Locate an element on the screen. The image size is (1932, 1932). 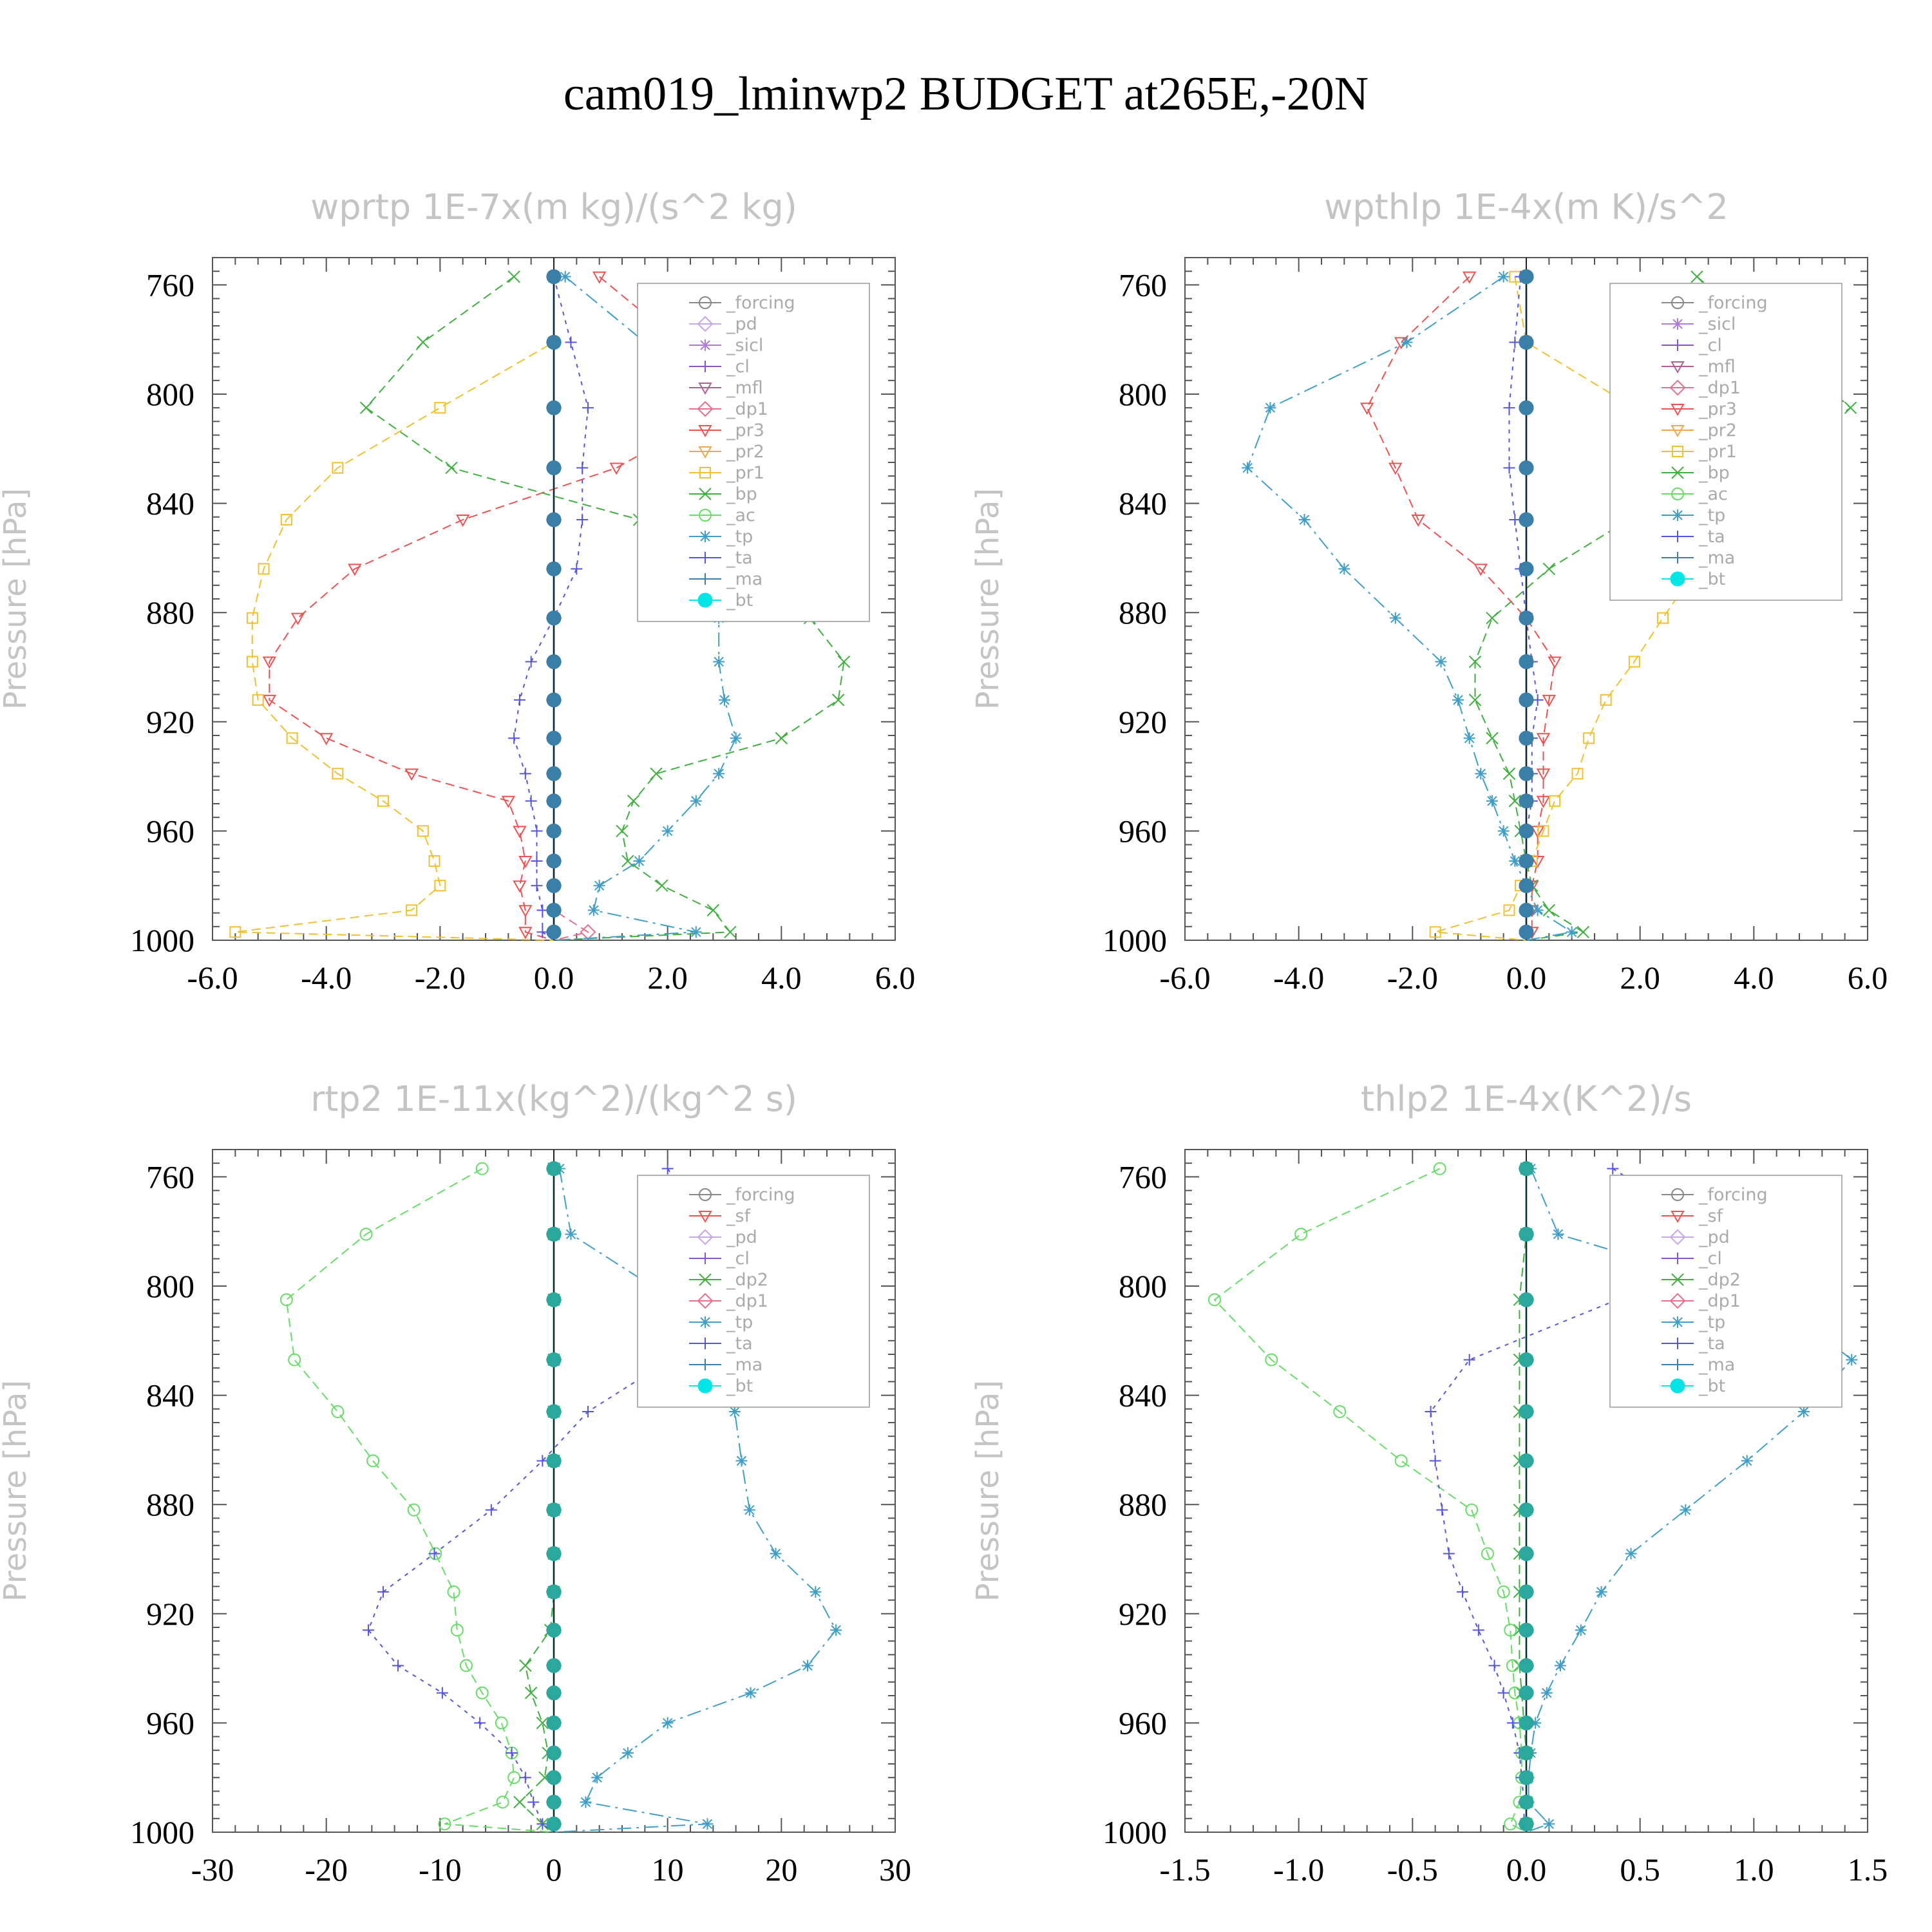
y-tick-label: 760 is located at coordinates (170, 285).